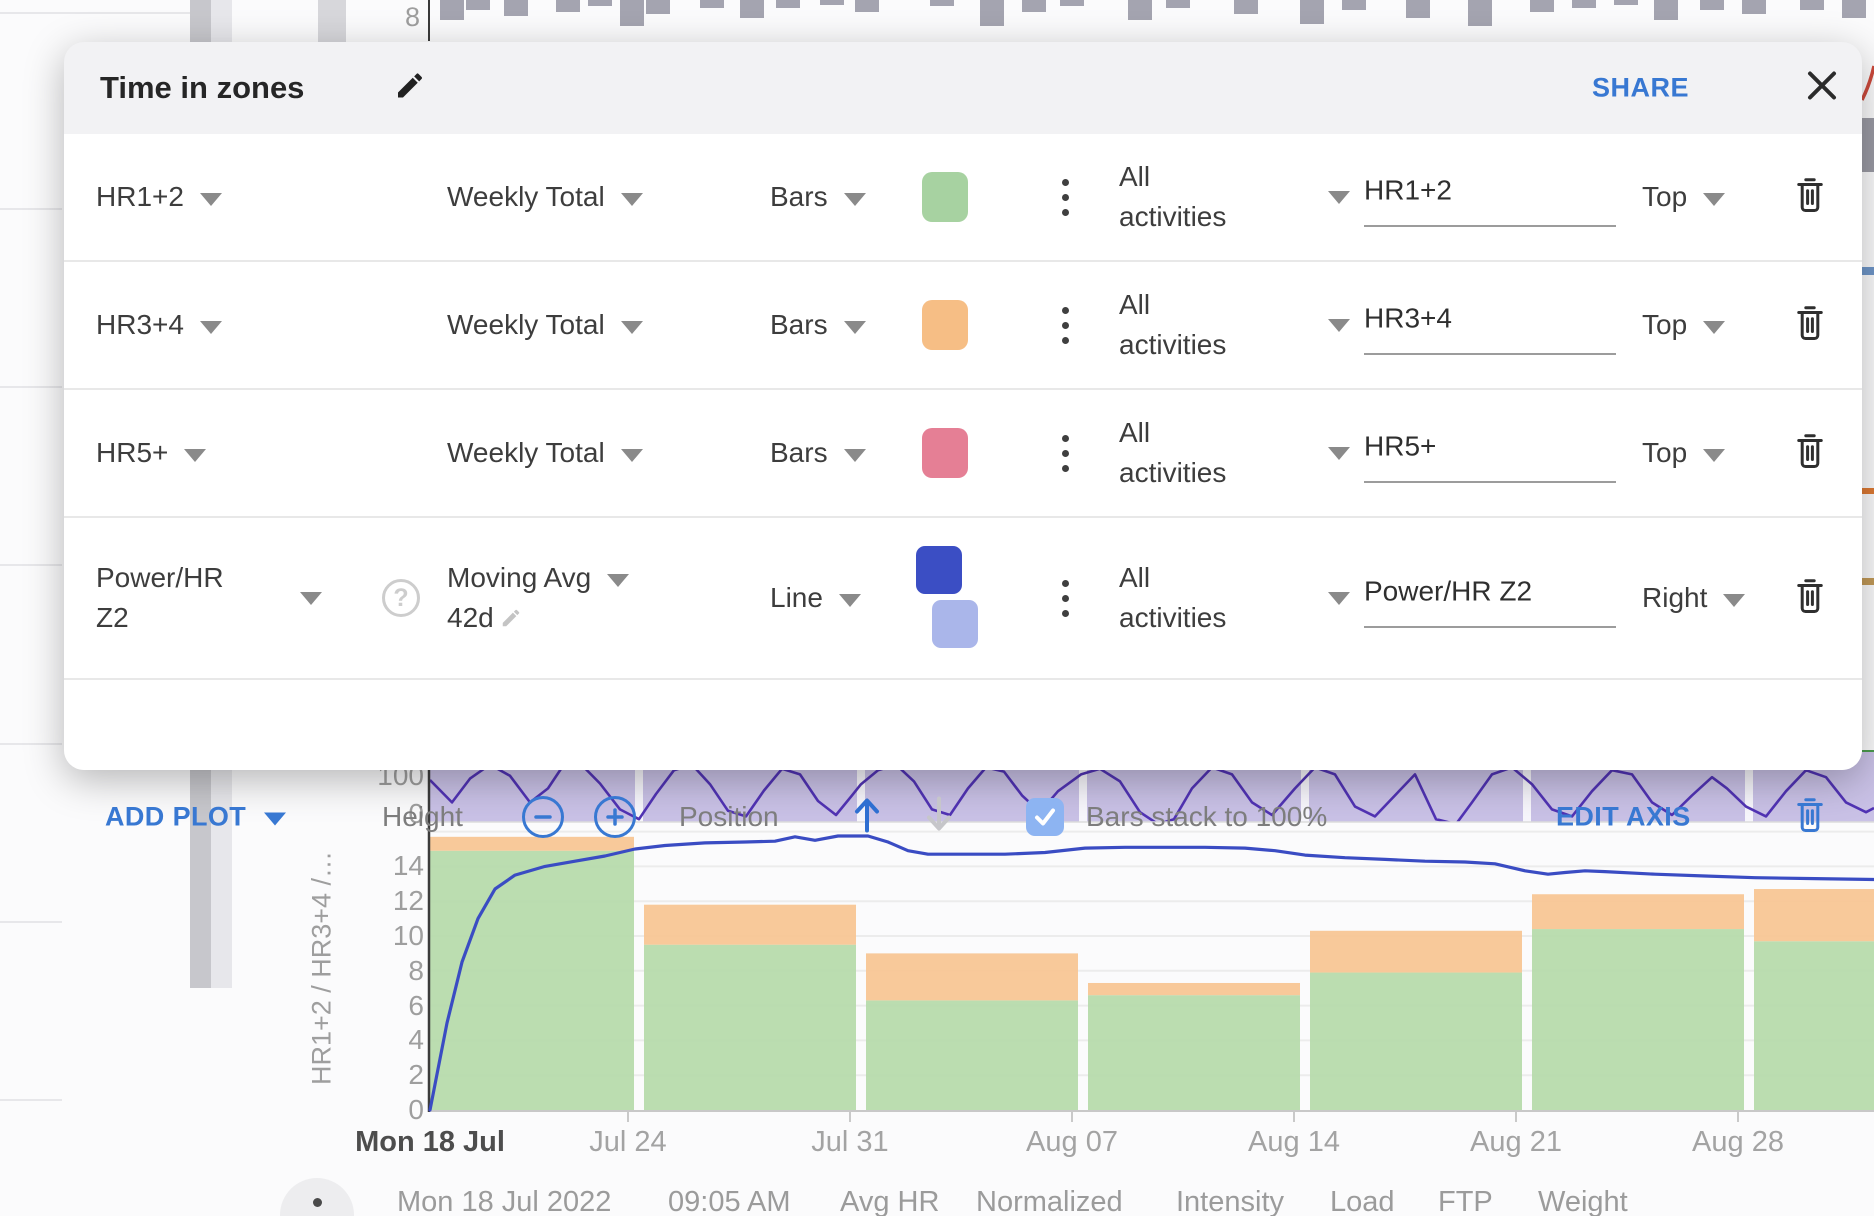 This screenshot has width=1874, height=1216. I want to click on color-swatch-primary, so click(939, 570).